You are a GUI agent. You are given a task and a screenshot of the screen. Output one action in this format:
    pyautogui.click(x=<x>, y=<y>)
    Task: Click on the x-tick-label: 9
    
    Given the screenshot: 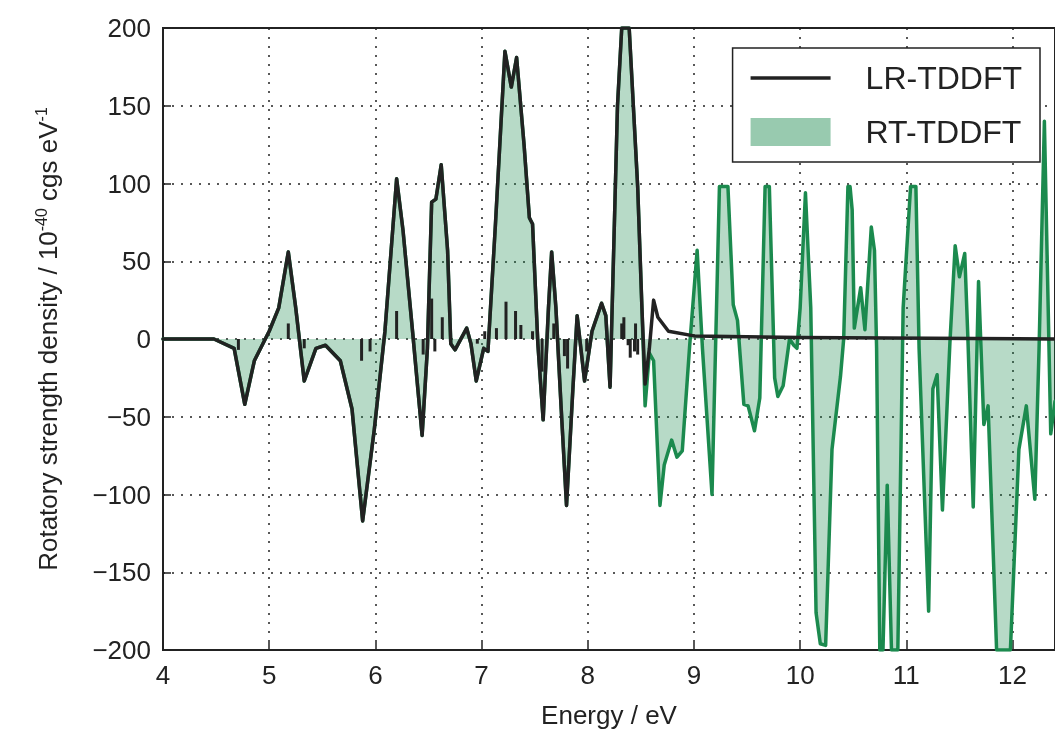 What is the action you would take?
    pyautogui.click(x=694, y=675)
    